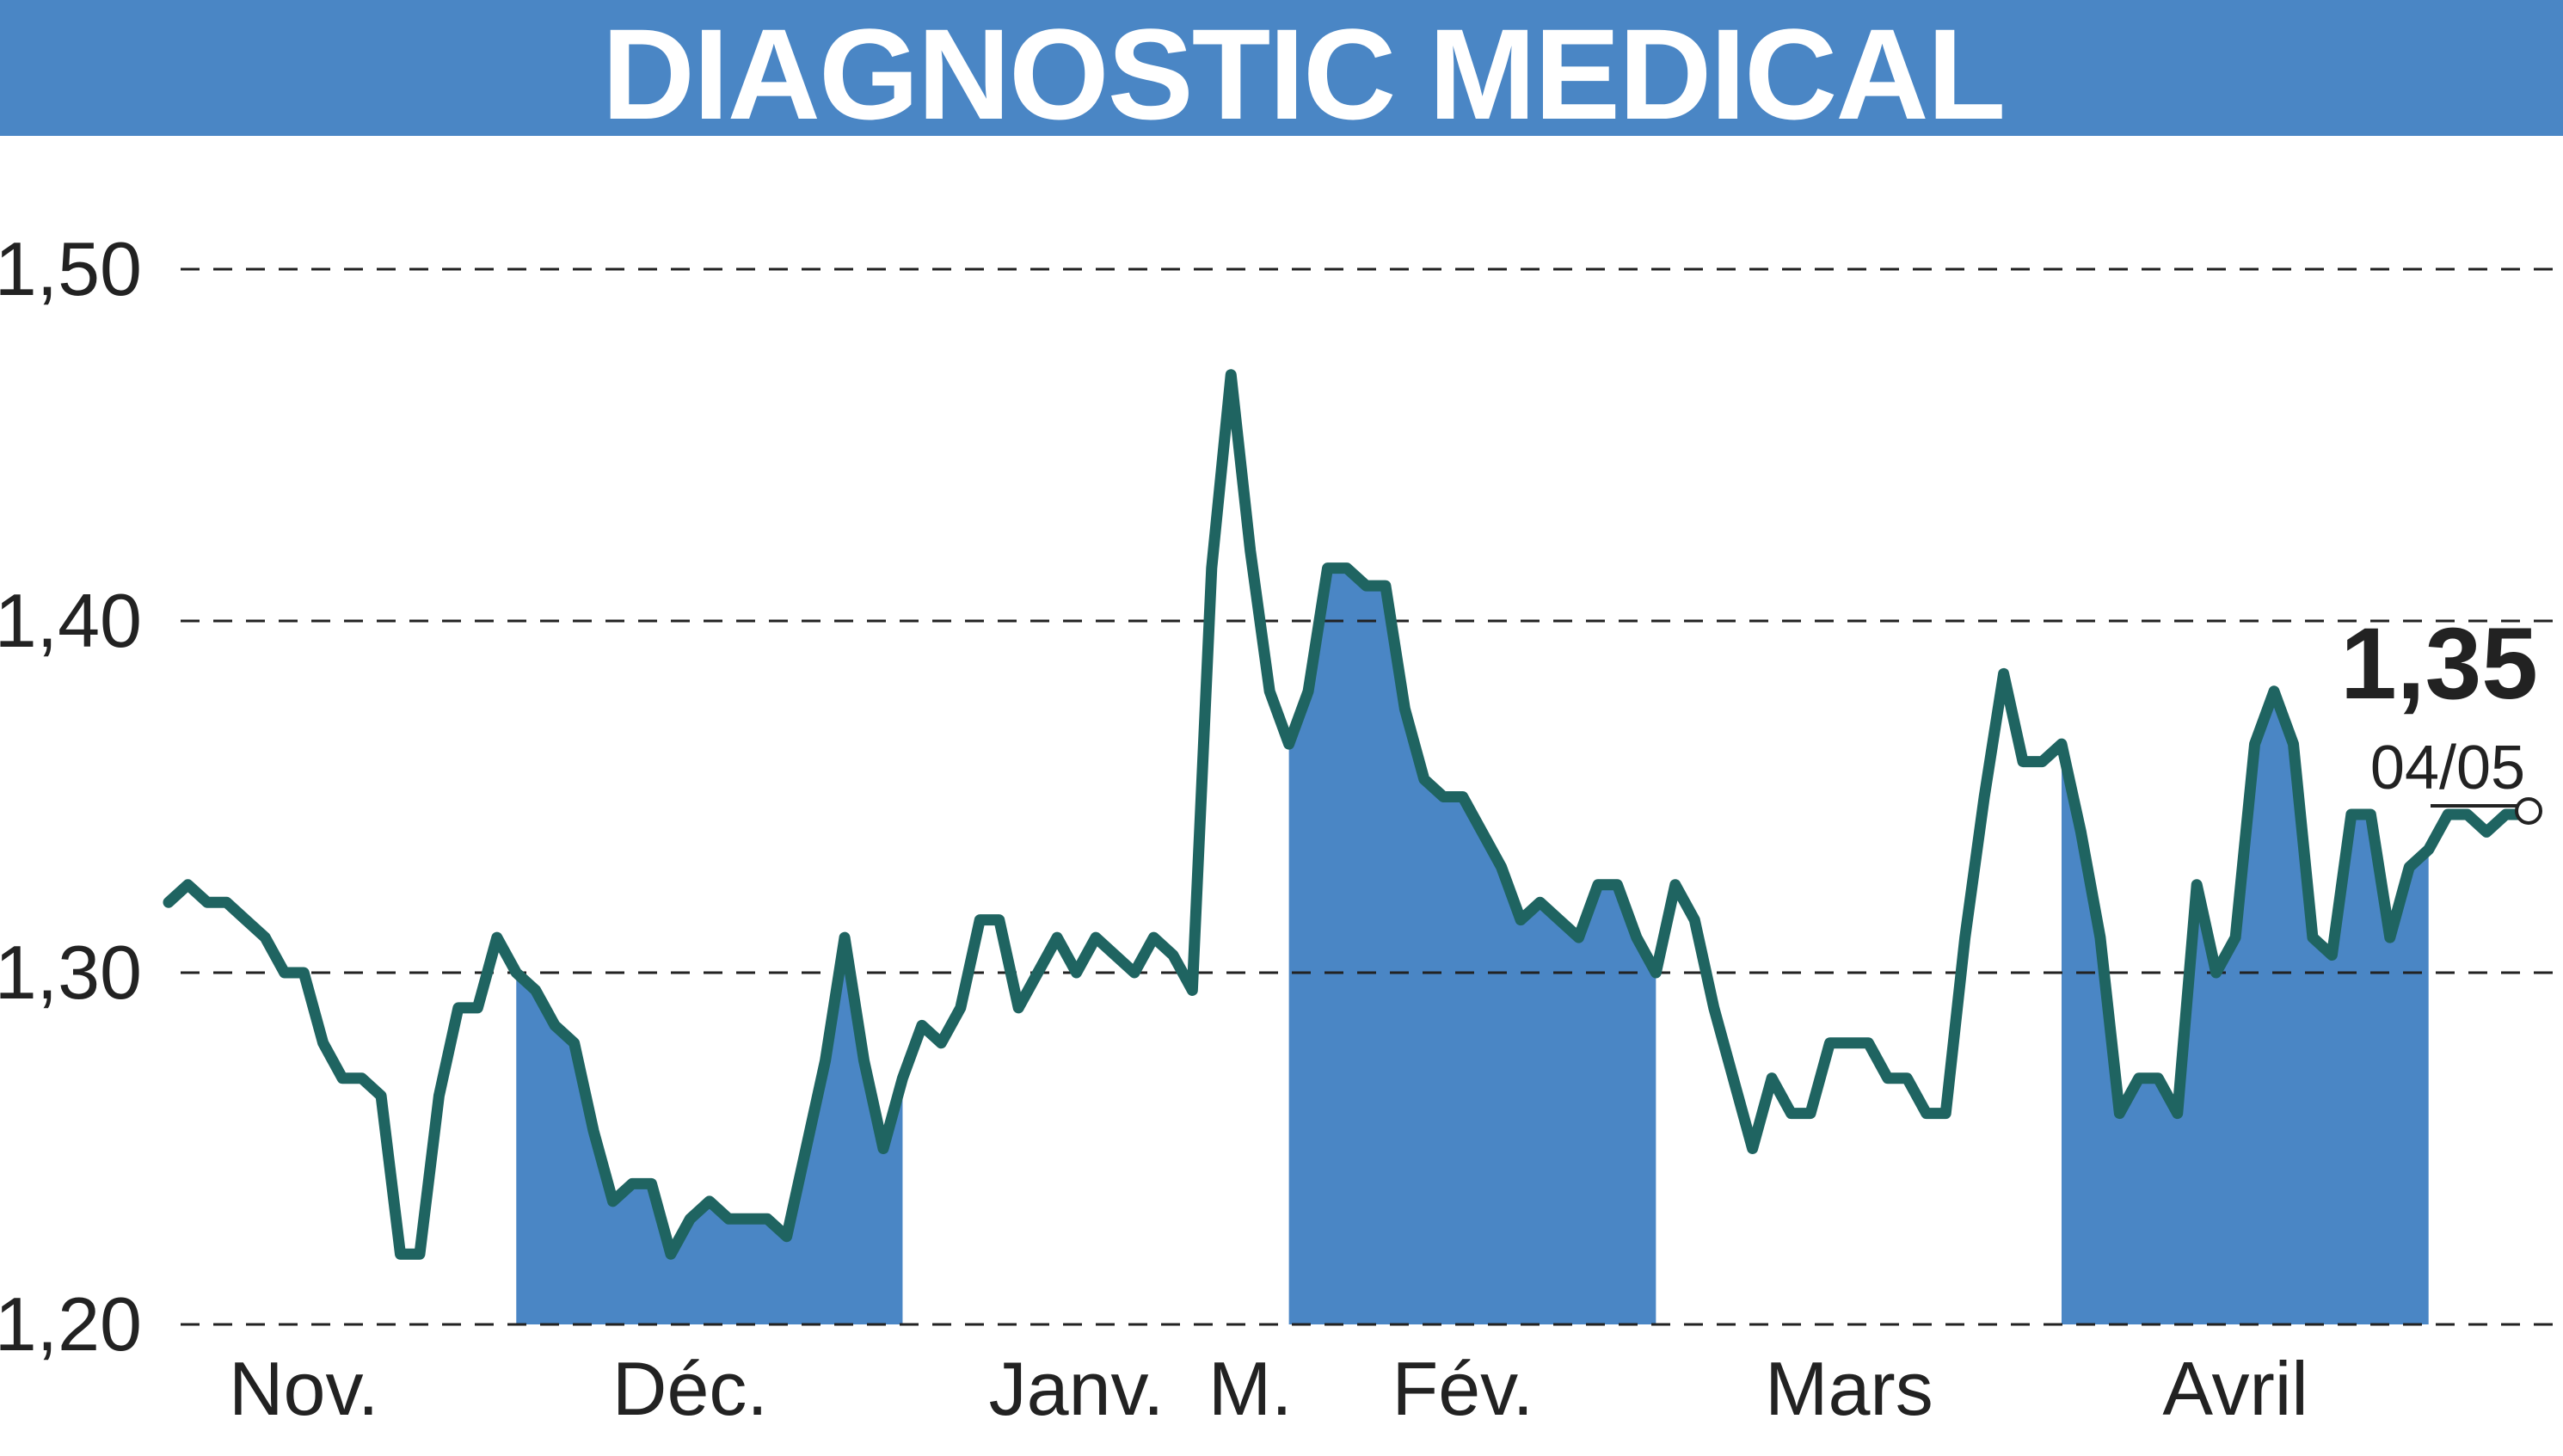 This screenshot has height=1456, width=2563. Describe the element at coordinates (71, 1324) in the screenshot. I see `y-tick-label: 1,20` at that location.